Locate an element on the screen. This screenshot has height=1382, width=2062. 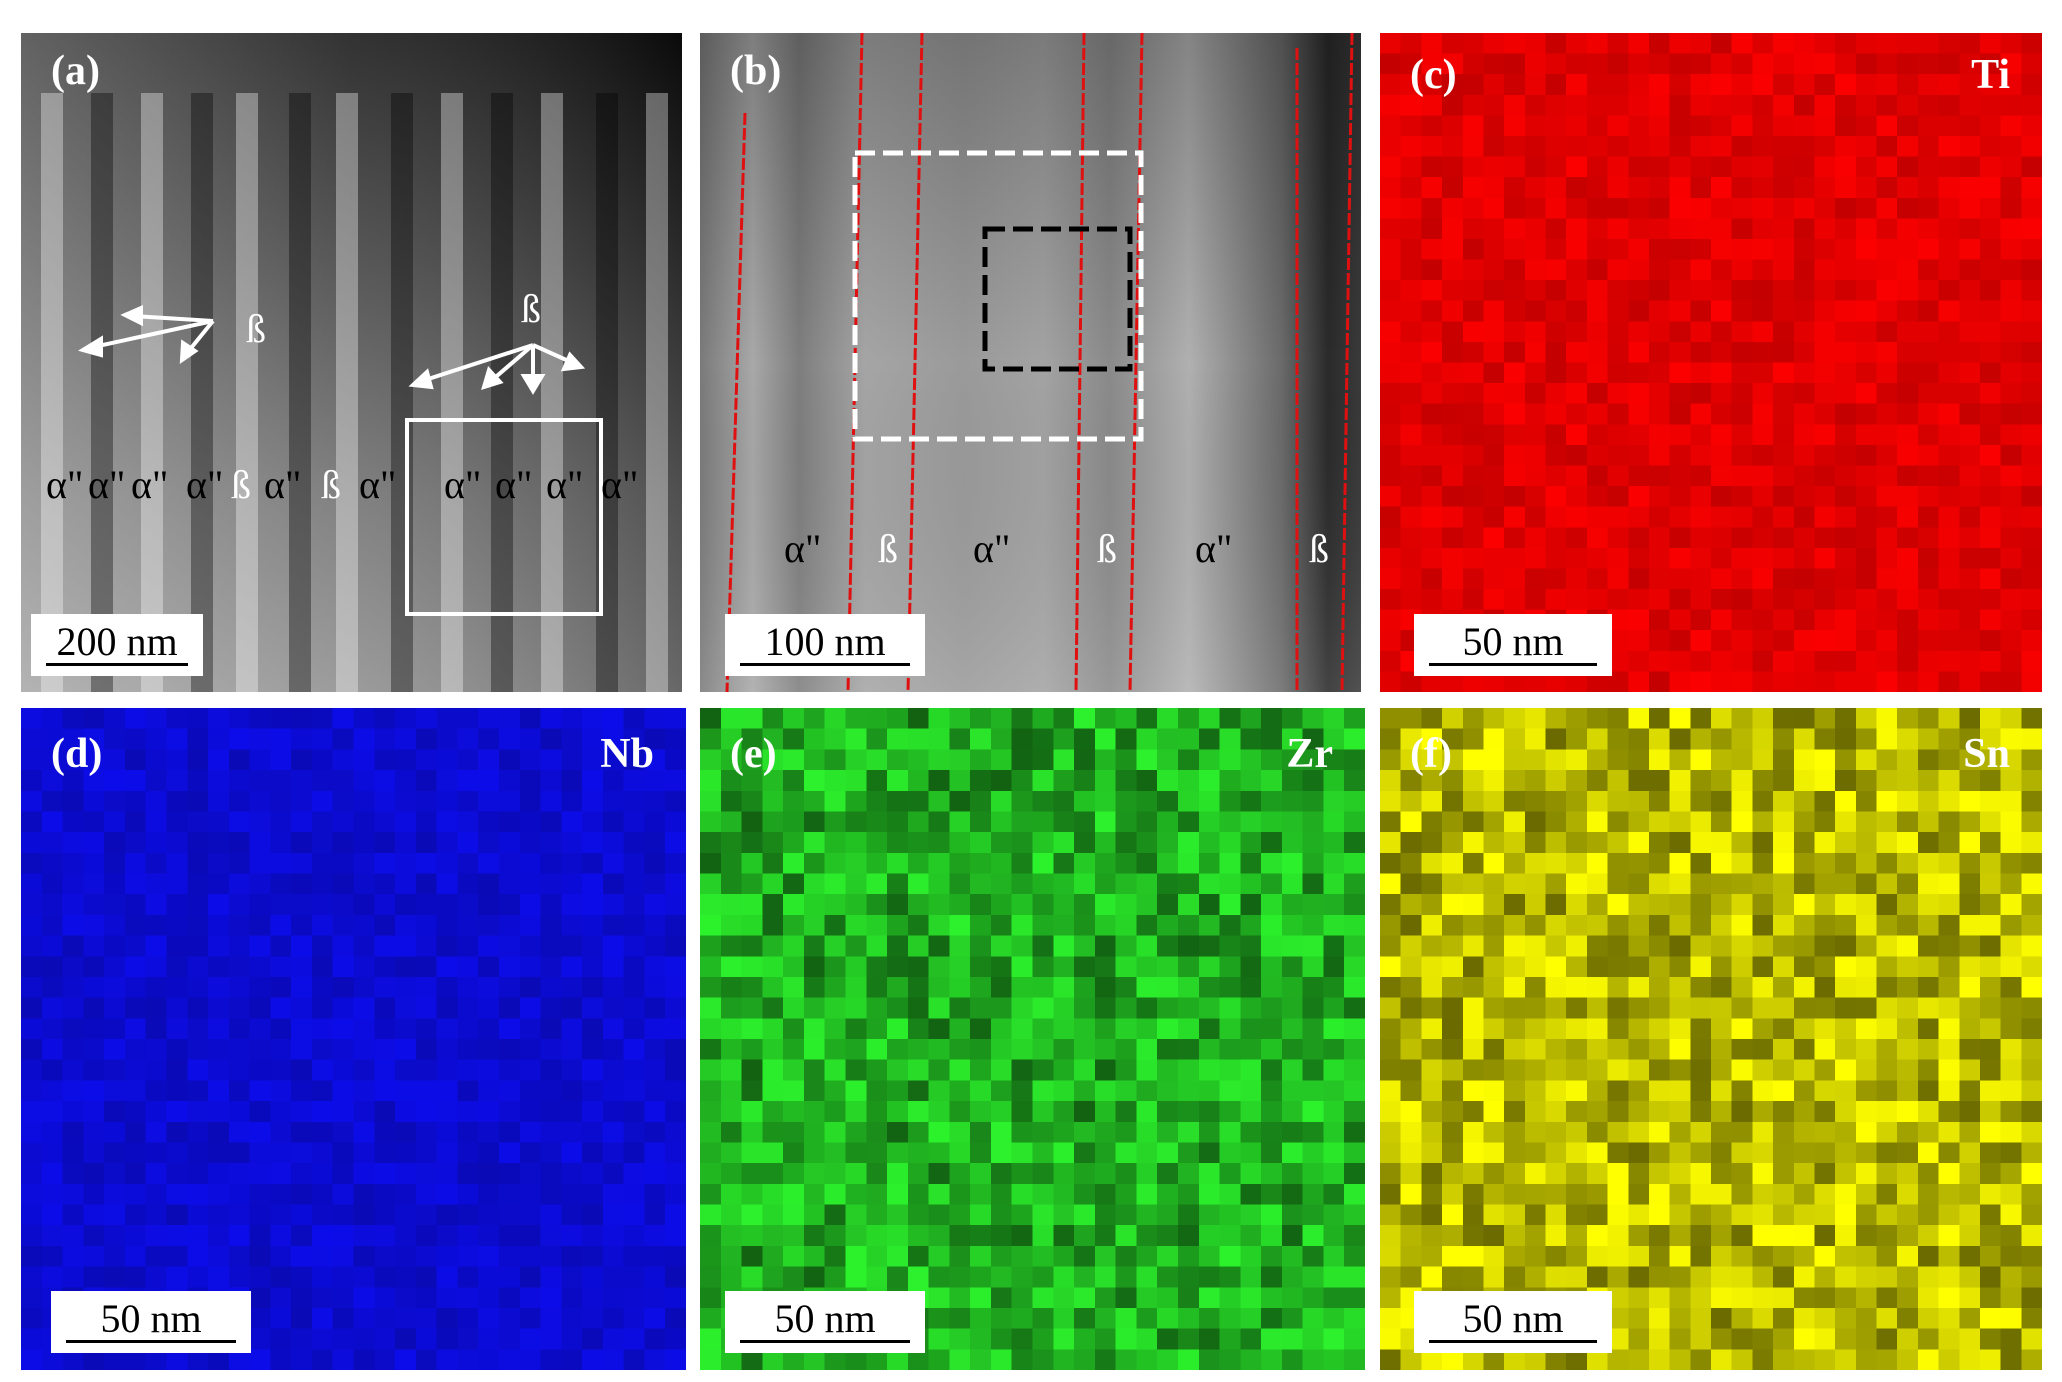
white-dashed-region is located at coordinates (998, 296).